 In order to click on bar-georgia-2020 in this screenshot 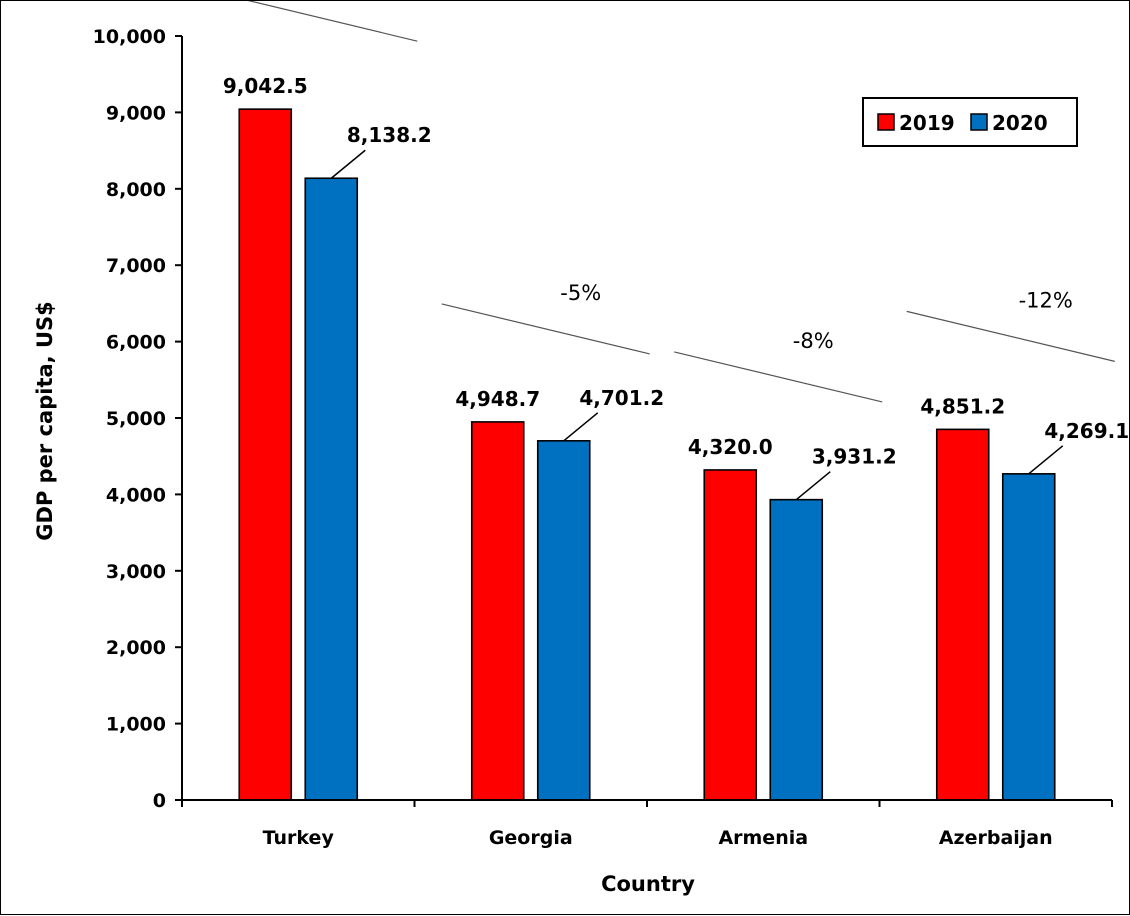, I will do `click(563, 620)`.